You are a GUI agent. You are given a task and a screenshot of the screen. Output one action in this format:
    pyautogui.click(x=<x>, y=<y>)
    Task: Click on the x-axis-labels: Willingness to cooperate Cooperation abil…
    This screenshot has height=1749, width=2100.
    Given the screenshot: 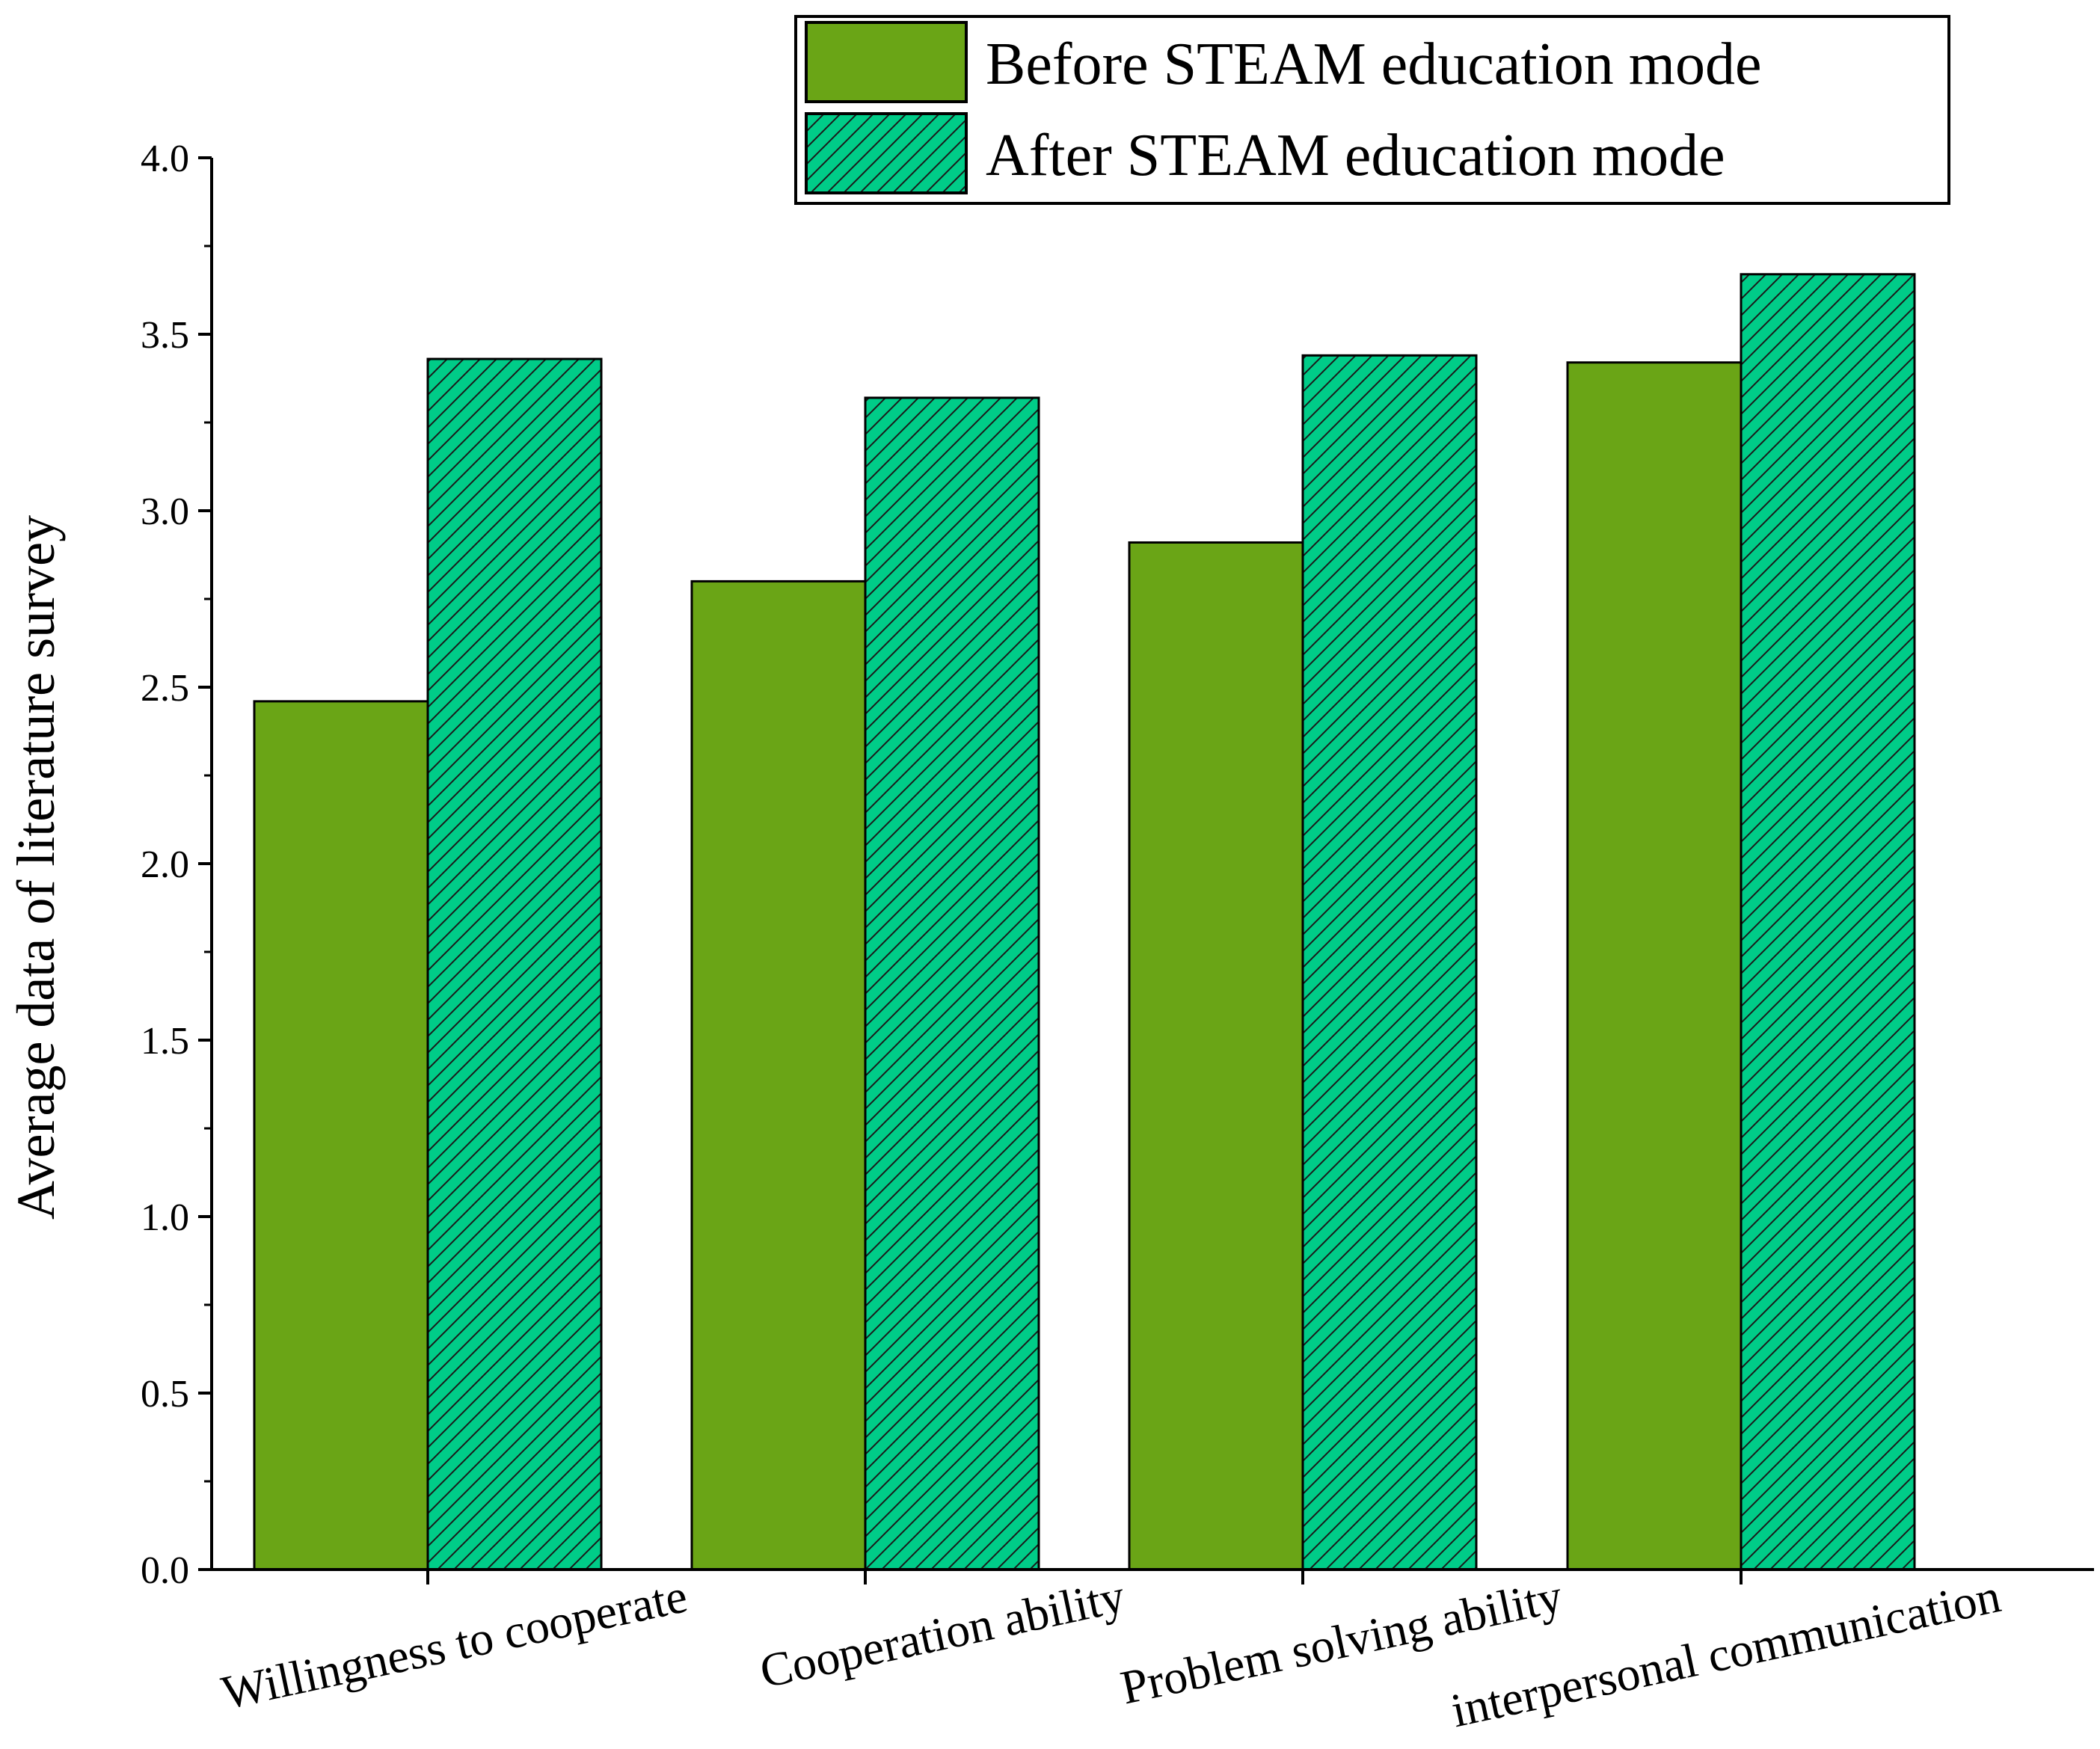 What is the action you would take?
    pyautogui.click(x=1111, y=1653)
    